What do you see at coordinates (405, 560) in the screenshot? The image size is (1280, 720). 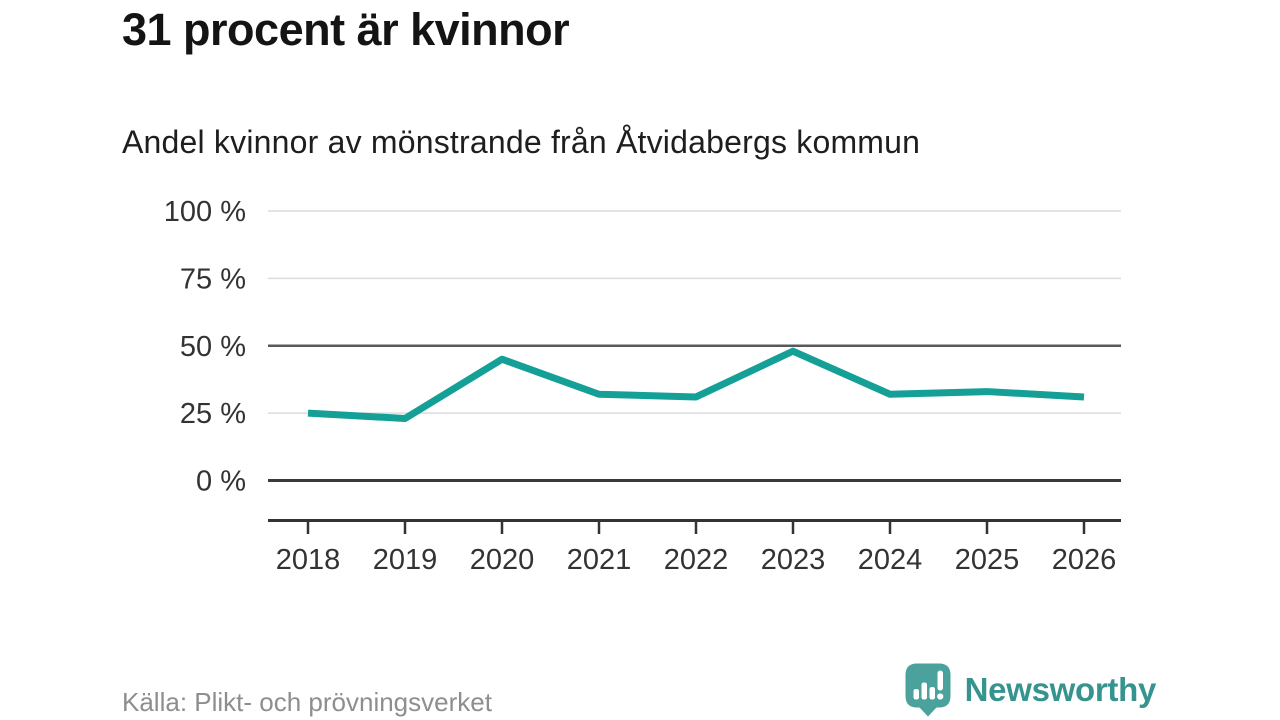 I see `x-tick-label-2019: 2019` at bounding box center [405, 560].